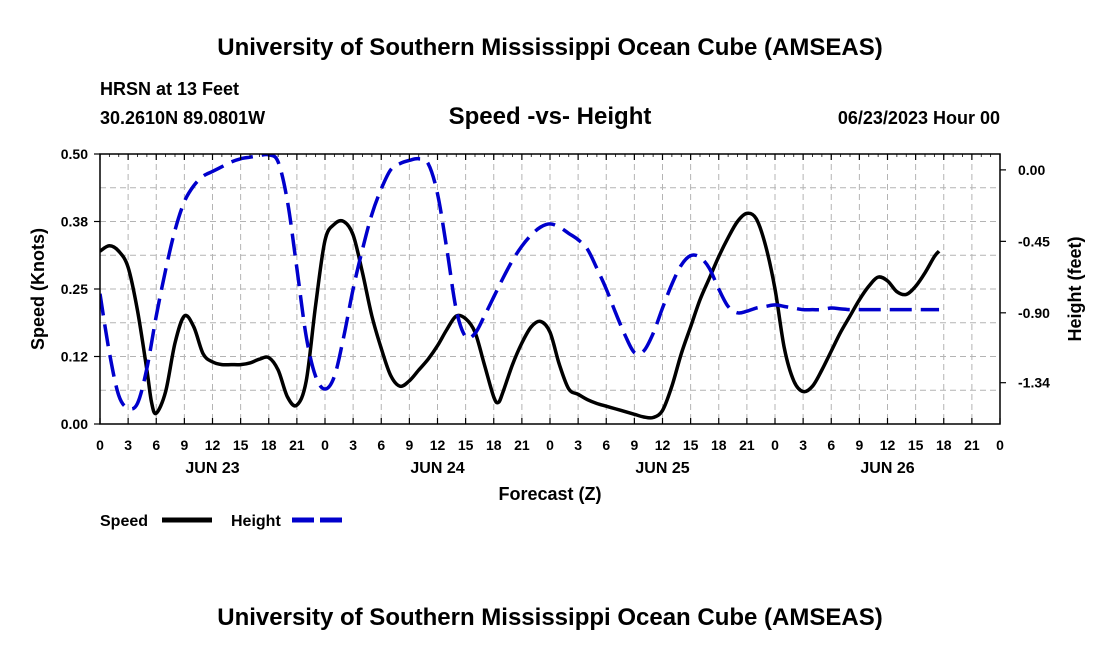  Describe the element at coordinates (124, 521) in the screenshot. I see `legend-label-speed: Speed` at that location.